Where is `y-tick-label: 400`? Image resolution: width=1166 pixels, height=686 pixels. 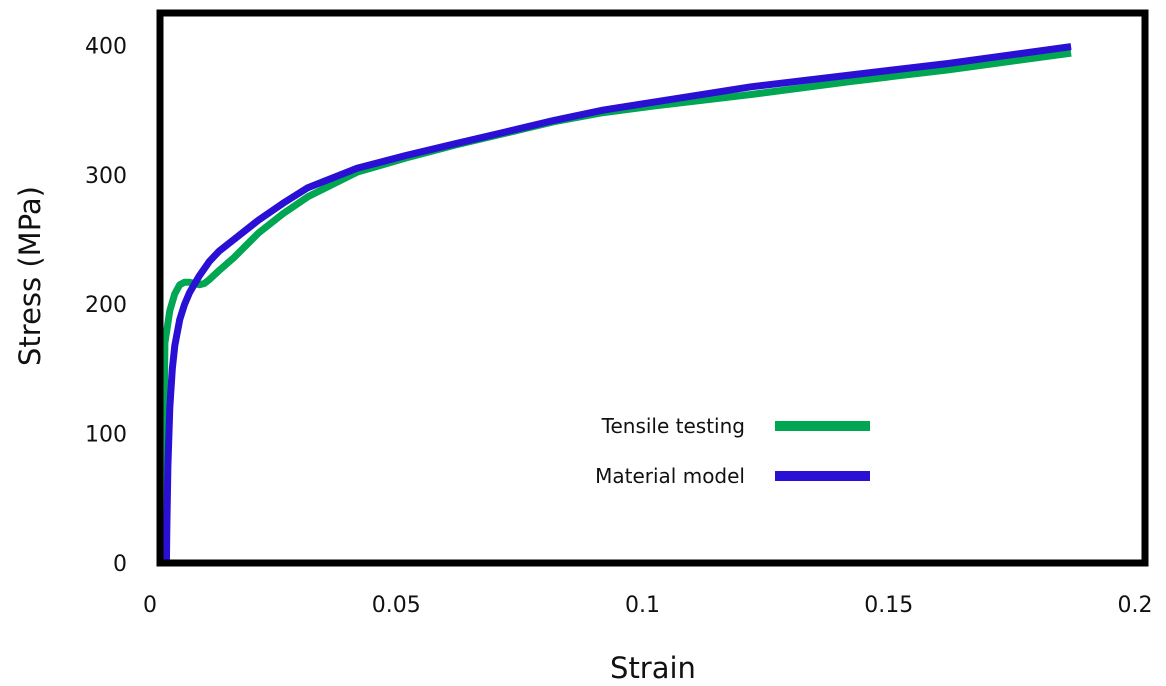 y-tick-label: 400 is located at coordinates (106, 46).